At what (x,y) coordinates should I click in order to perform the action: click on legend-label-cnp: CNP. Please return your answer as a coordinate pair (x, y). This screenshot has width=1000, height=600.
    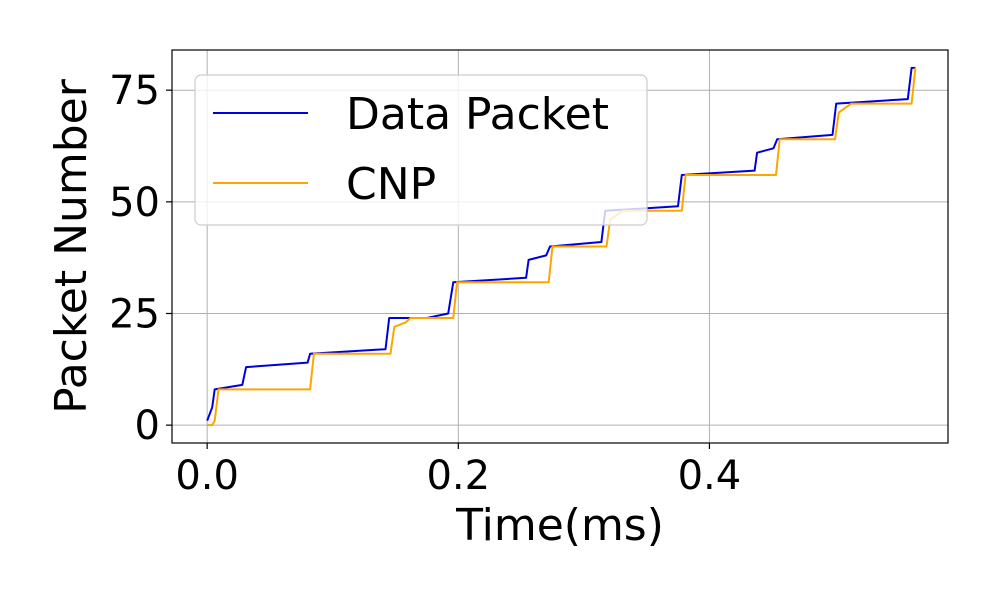
    Looking at the image, I should click on (391, 184).